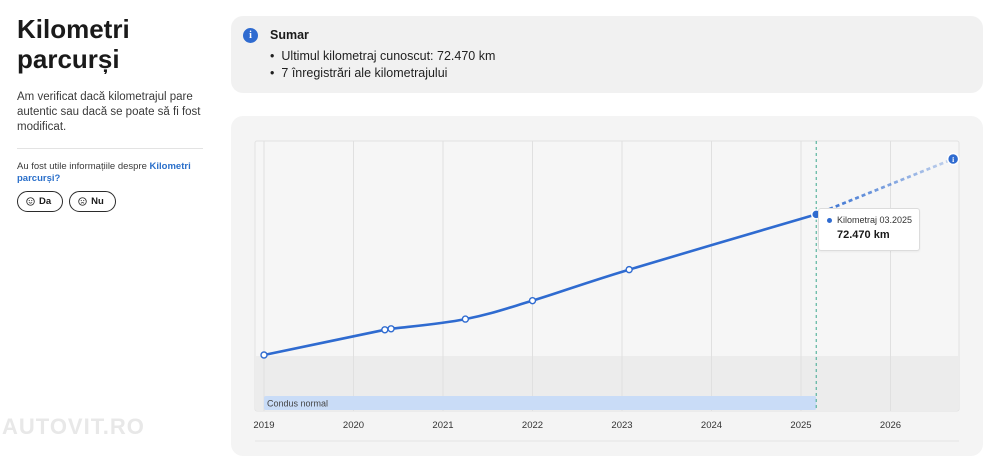 This screenshot has height=456, width=1000. I want to click on projection-info-icon, so click(953, 159).